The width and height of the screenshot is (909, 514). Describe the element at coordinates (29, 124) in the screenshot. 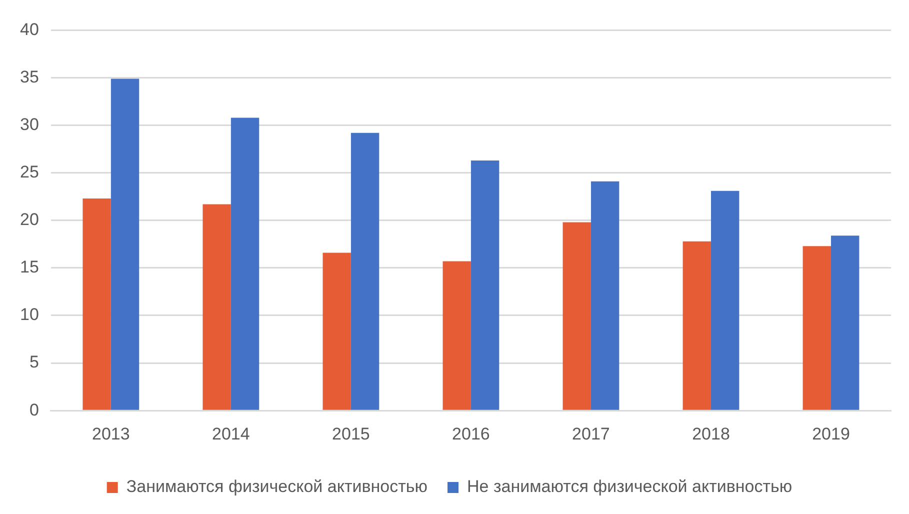

I see `y-tick-label: 30` at that location.